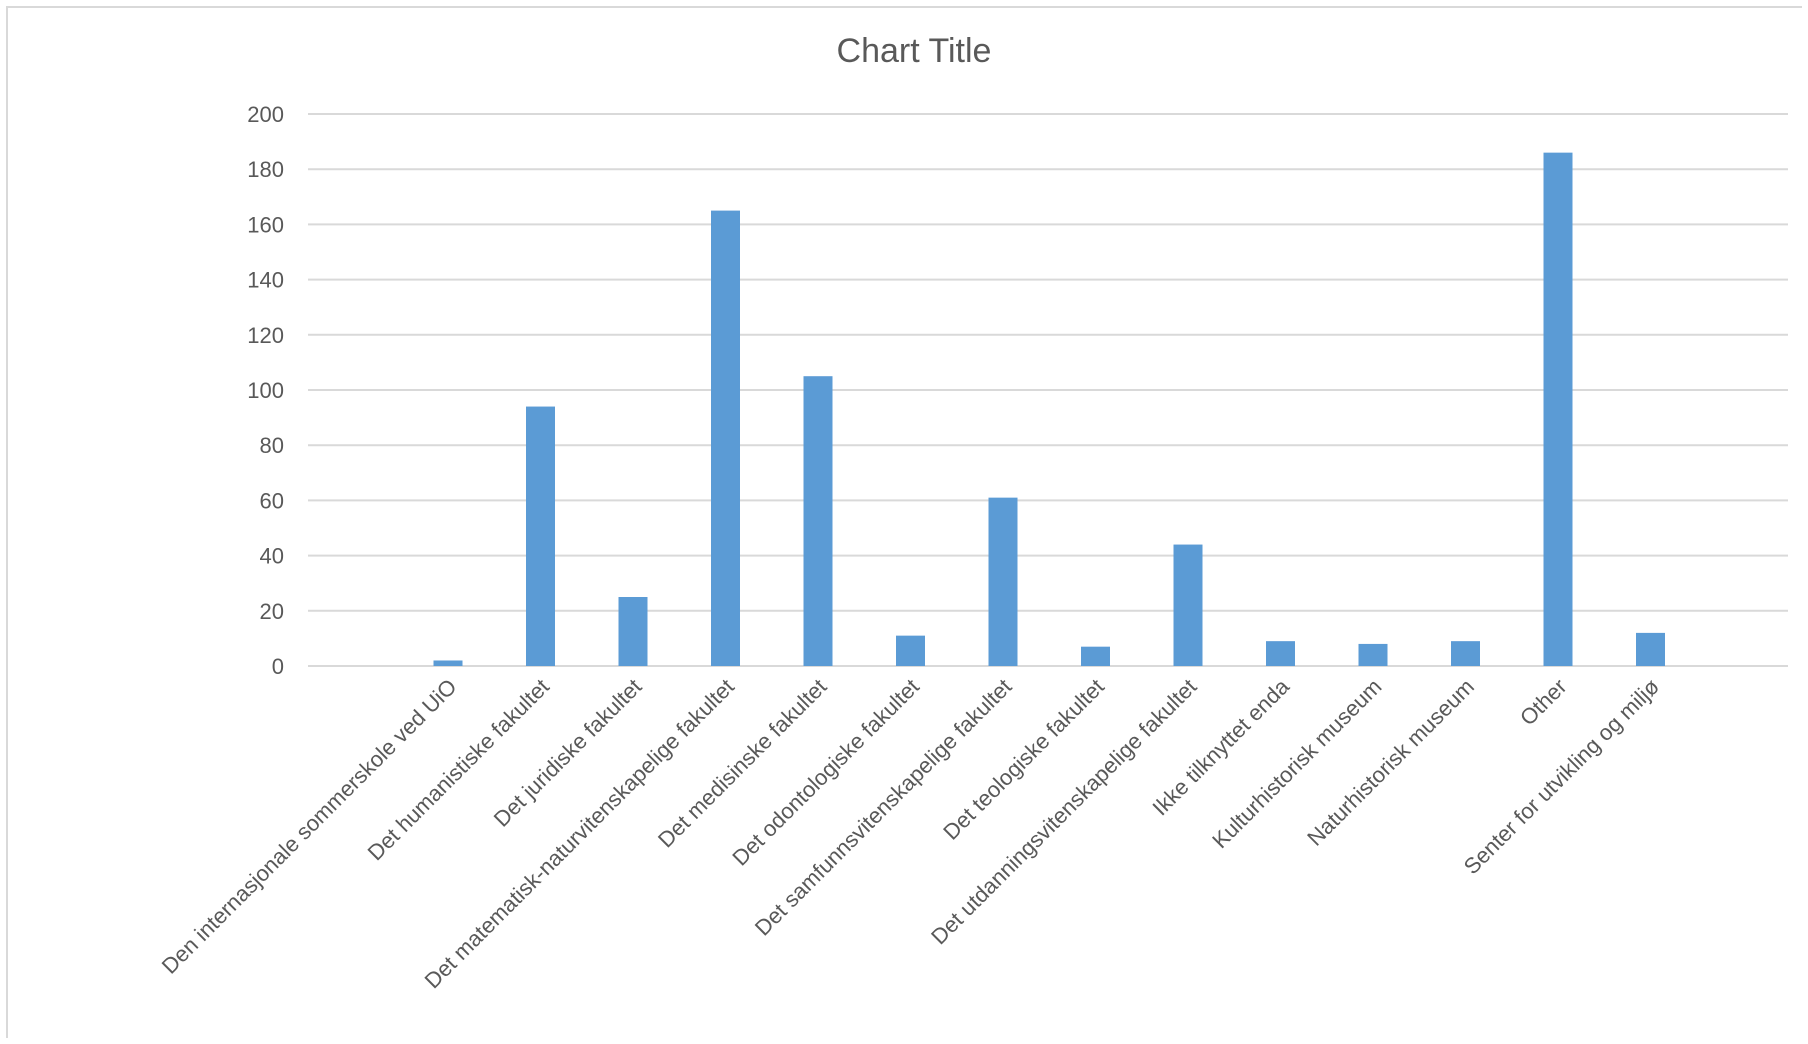  I want to click on y-tick-label: 0, so click(278, 666).